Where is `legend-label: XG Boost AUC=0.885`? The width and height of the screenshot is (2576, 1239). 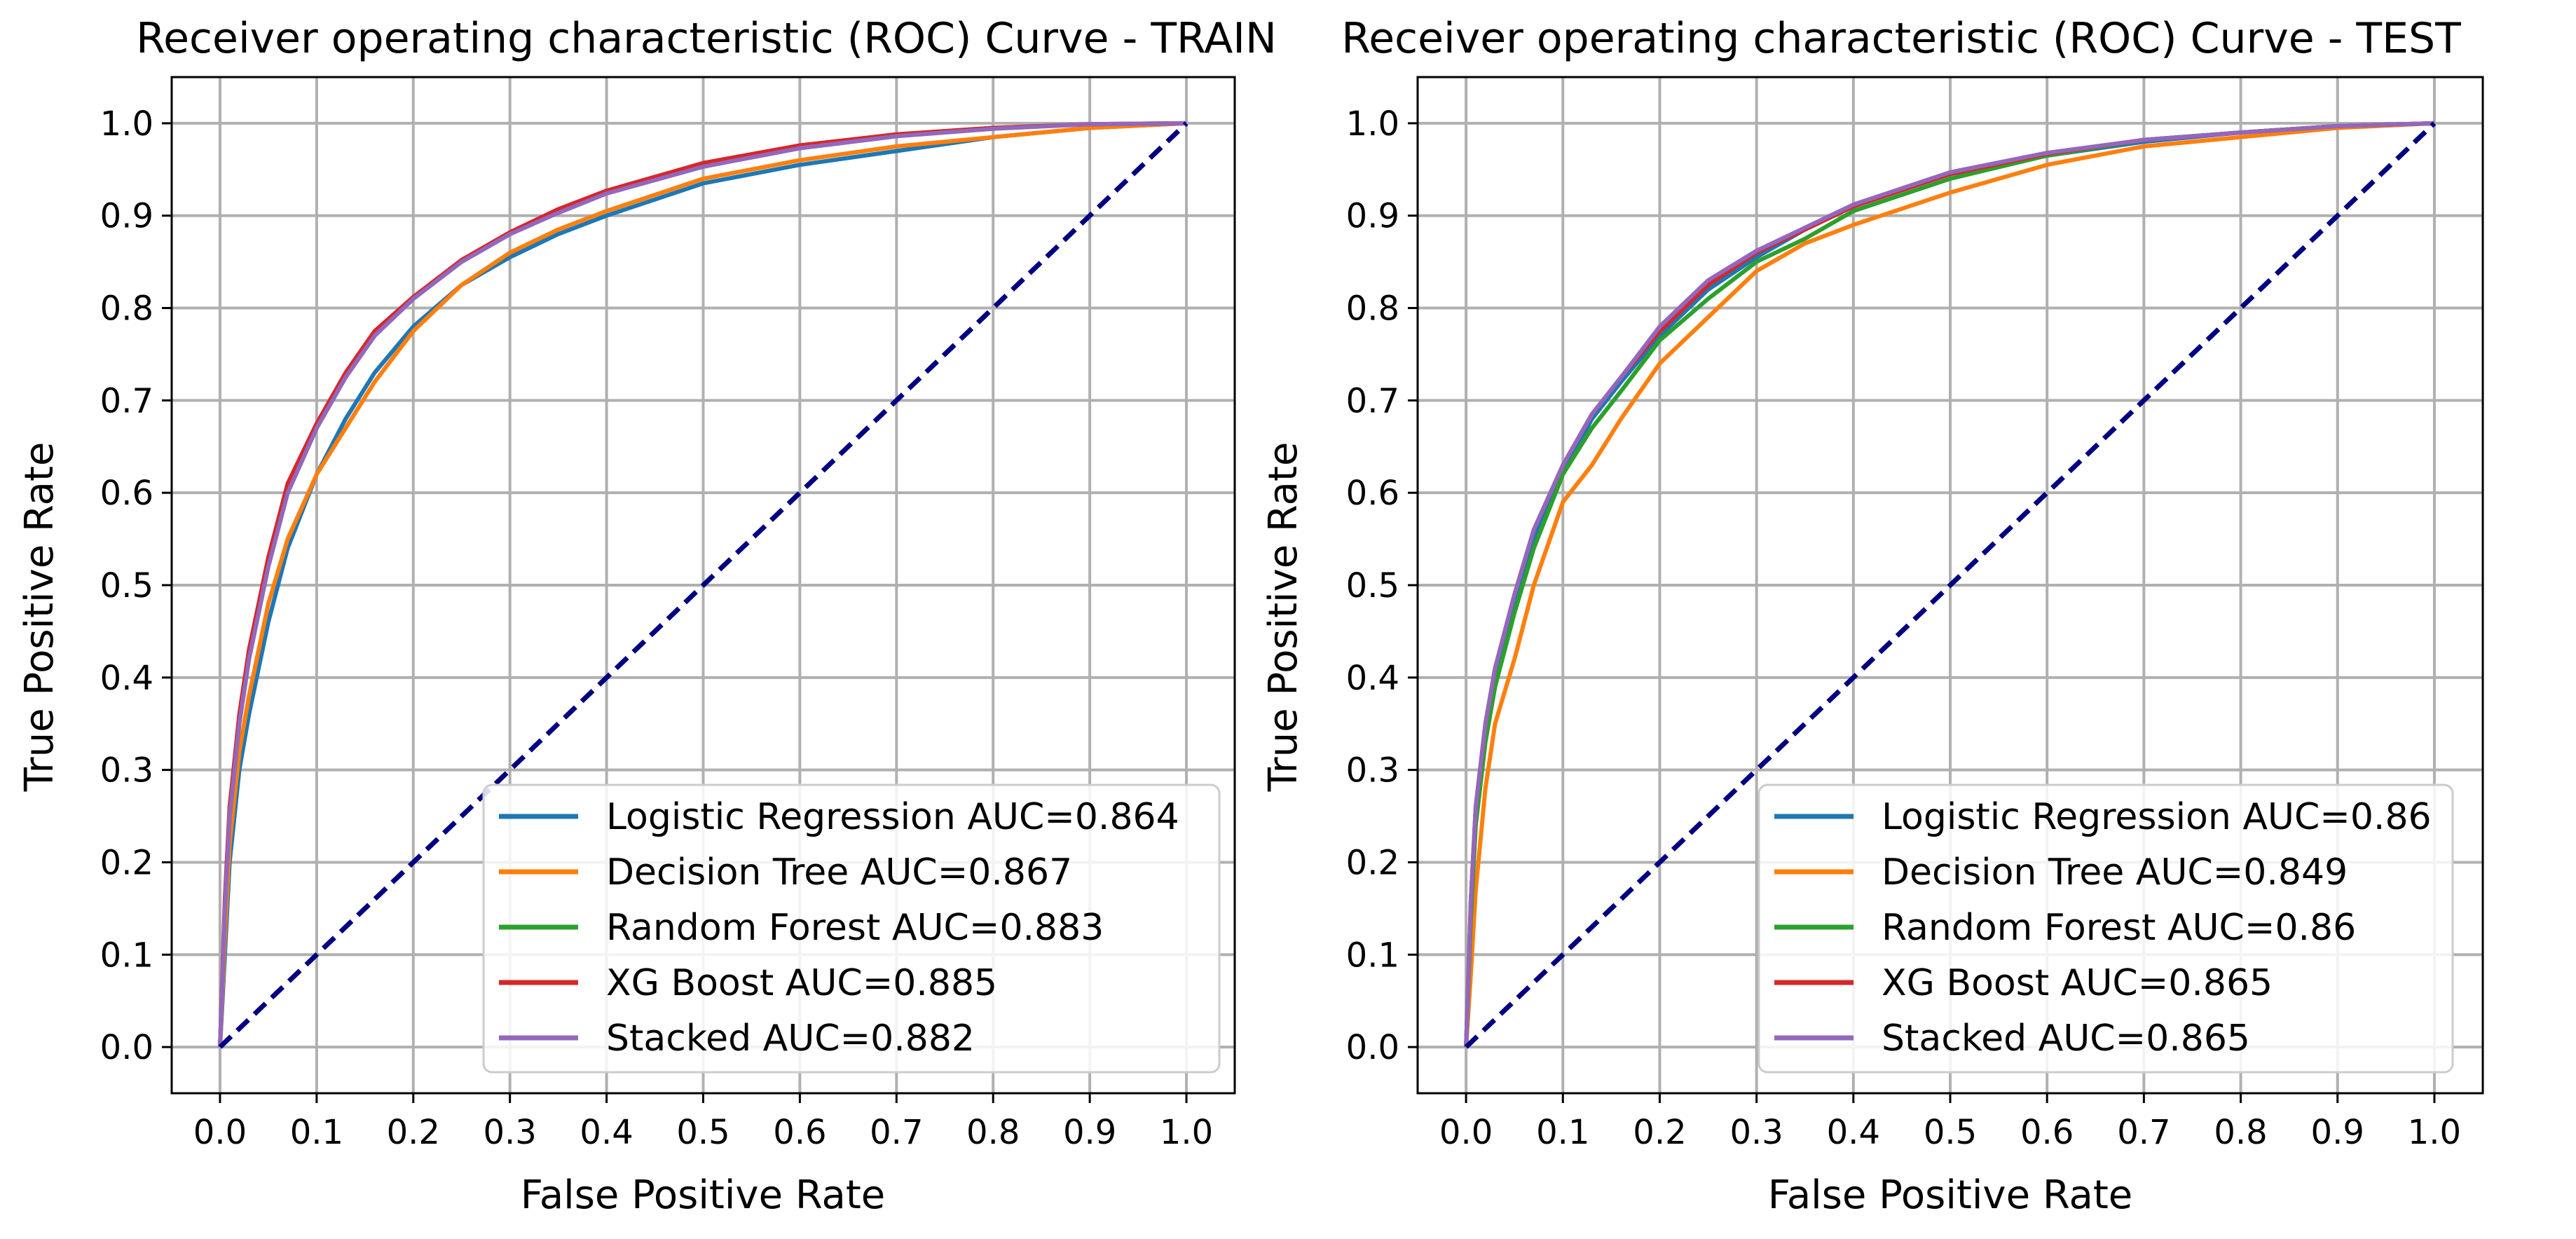 legend-label: XG Boost AUC=0.885 is located at coordinates (802, 983).